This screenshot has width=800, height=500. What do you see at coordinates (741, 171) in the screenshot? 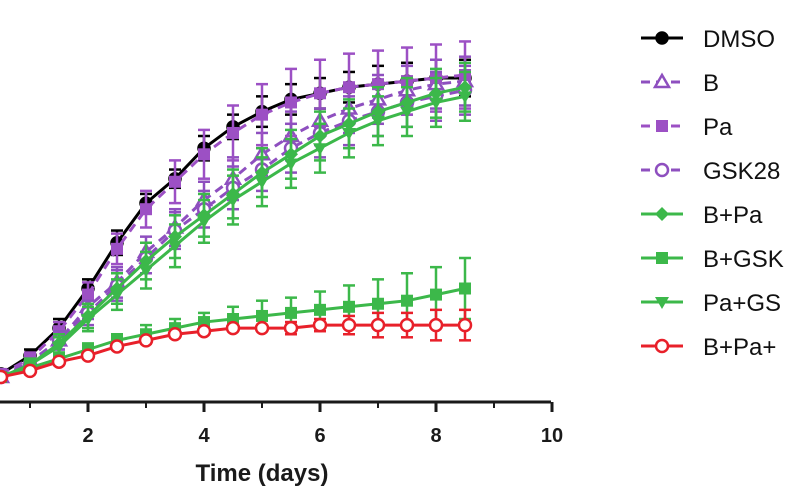
I see `legend-label: GSK28` at bounding box center [741, 171].